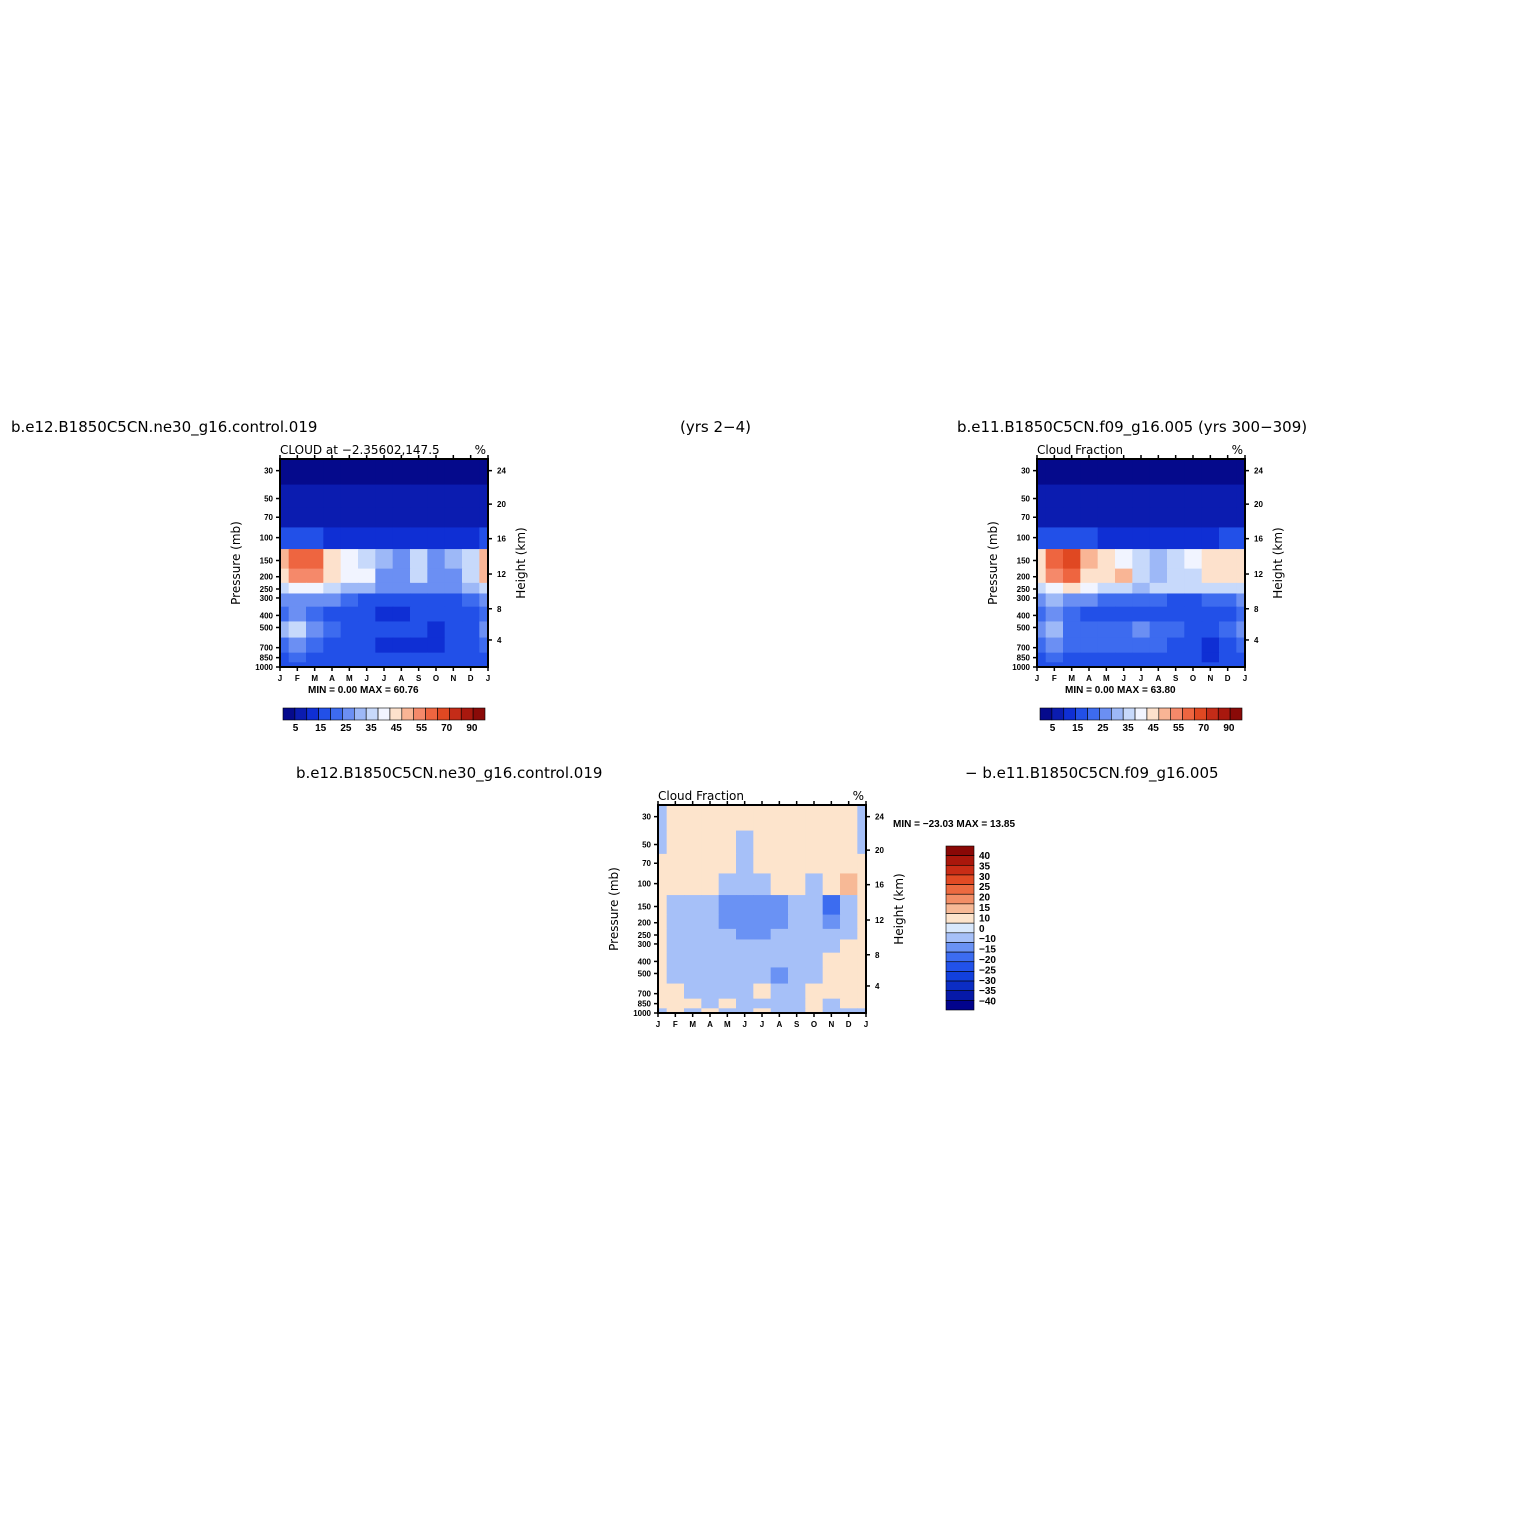 The width and height of the screenshot is (1525, 1525). Describe the element at coordinates (501, 504) in the screenshot. I see `y-tick-right-label: 20` at that location.